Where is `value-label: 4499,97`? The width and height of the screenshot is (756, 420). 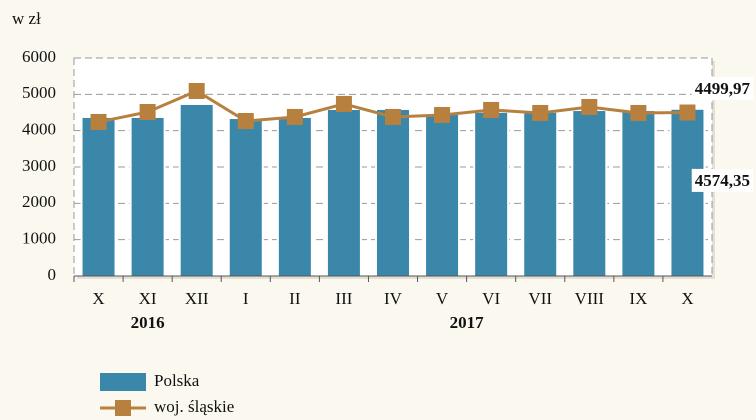
value-label: 4499,97 is located at coordinates (723, 88).